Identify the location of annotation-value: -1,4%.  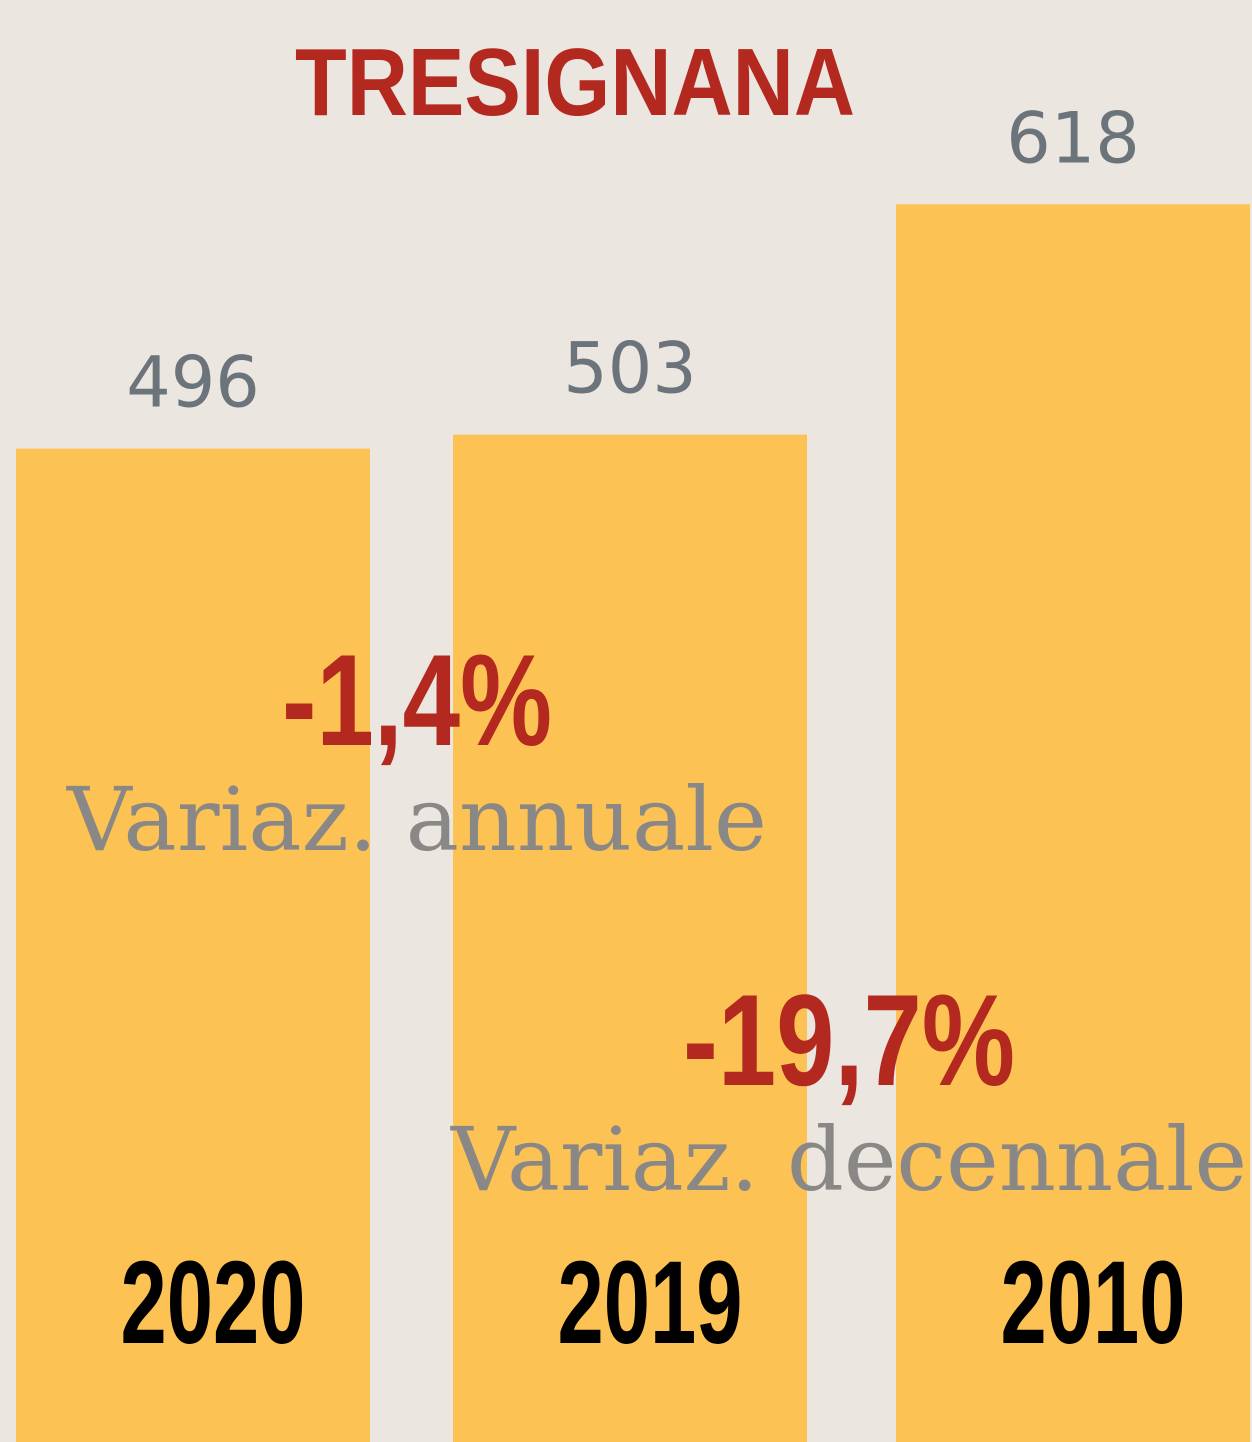
(417, 700).